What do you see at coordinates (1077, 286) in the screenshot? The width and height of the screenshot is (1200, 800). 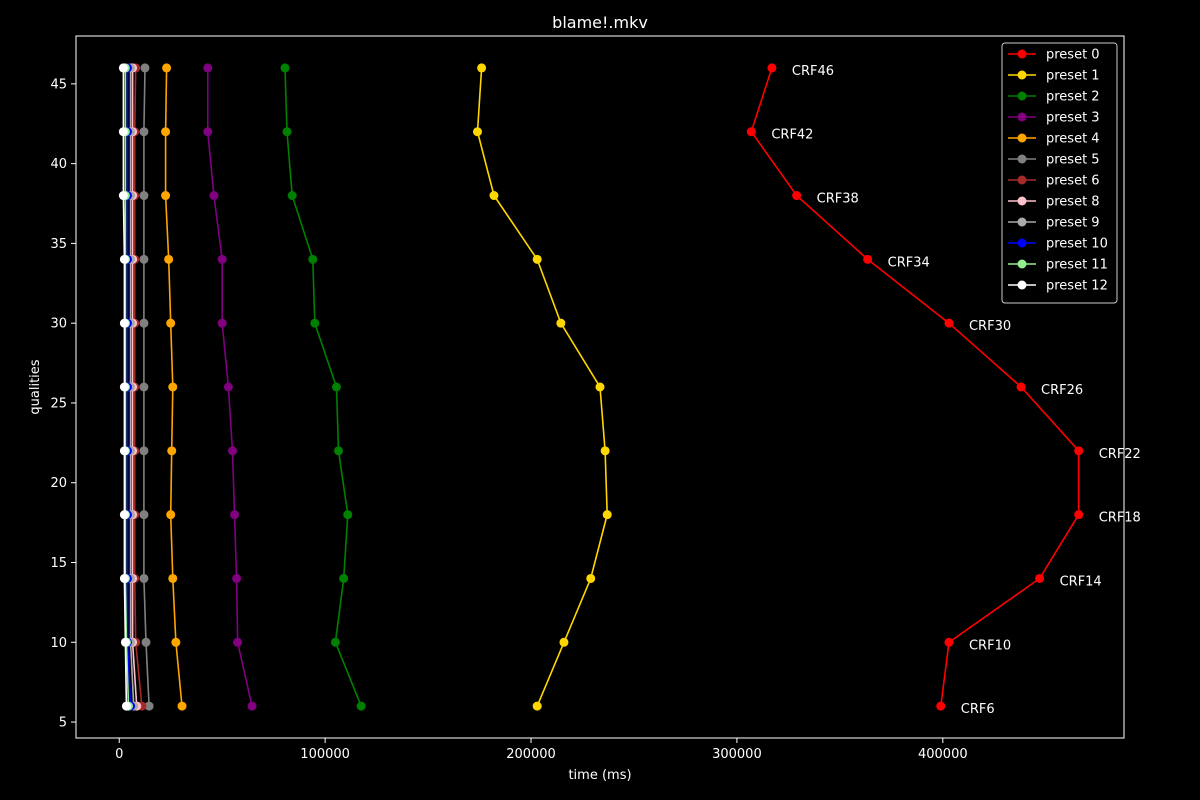 I see `legend-label: preset 12` at bounding box center [1077, 286].